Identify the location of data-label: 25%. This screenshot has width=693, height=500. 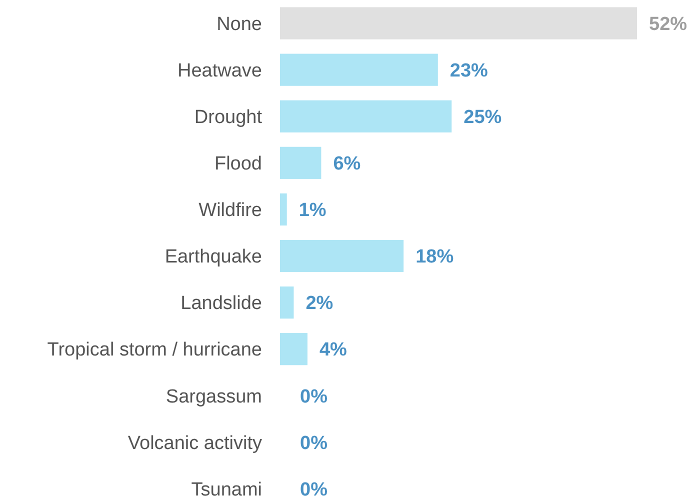
(483, 117).